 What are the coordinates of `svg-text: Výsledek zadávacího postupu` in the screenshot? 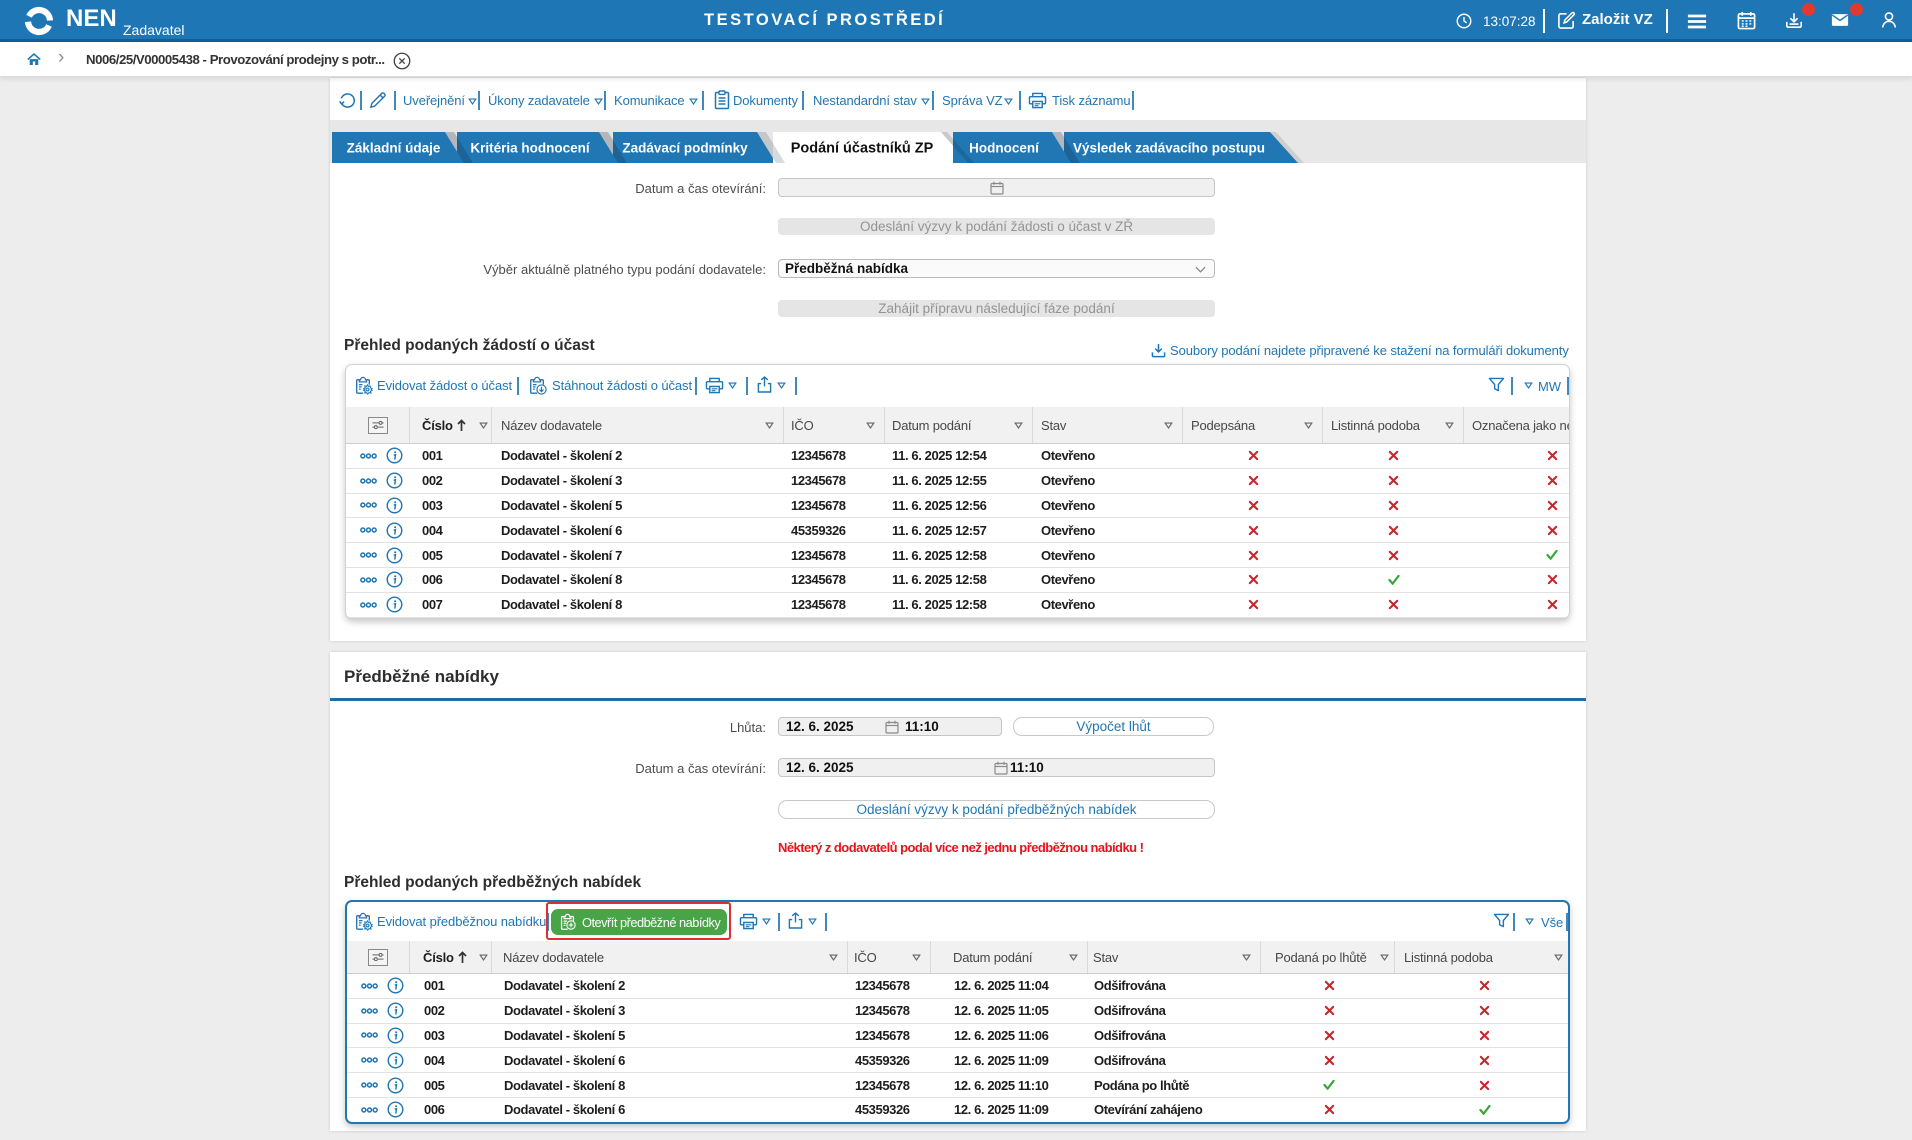 It's located at (1169, 148).